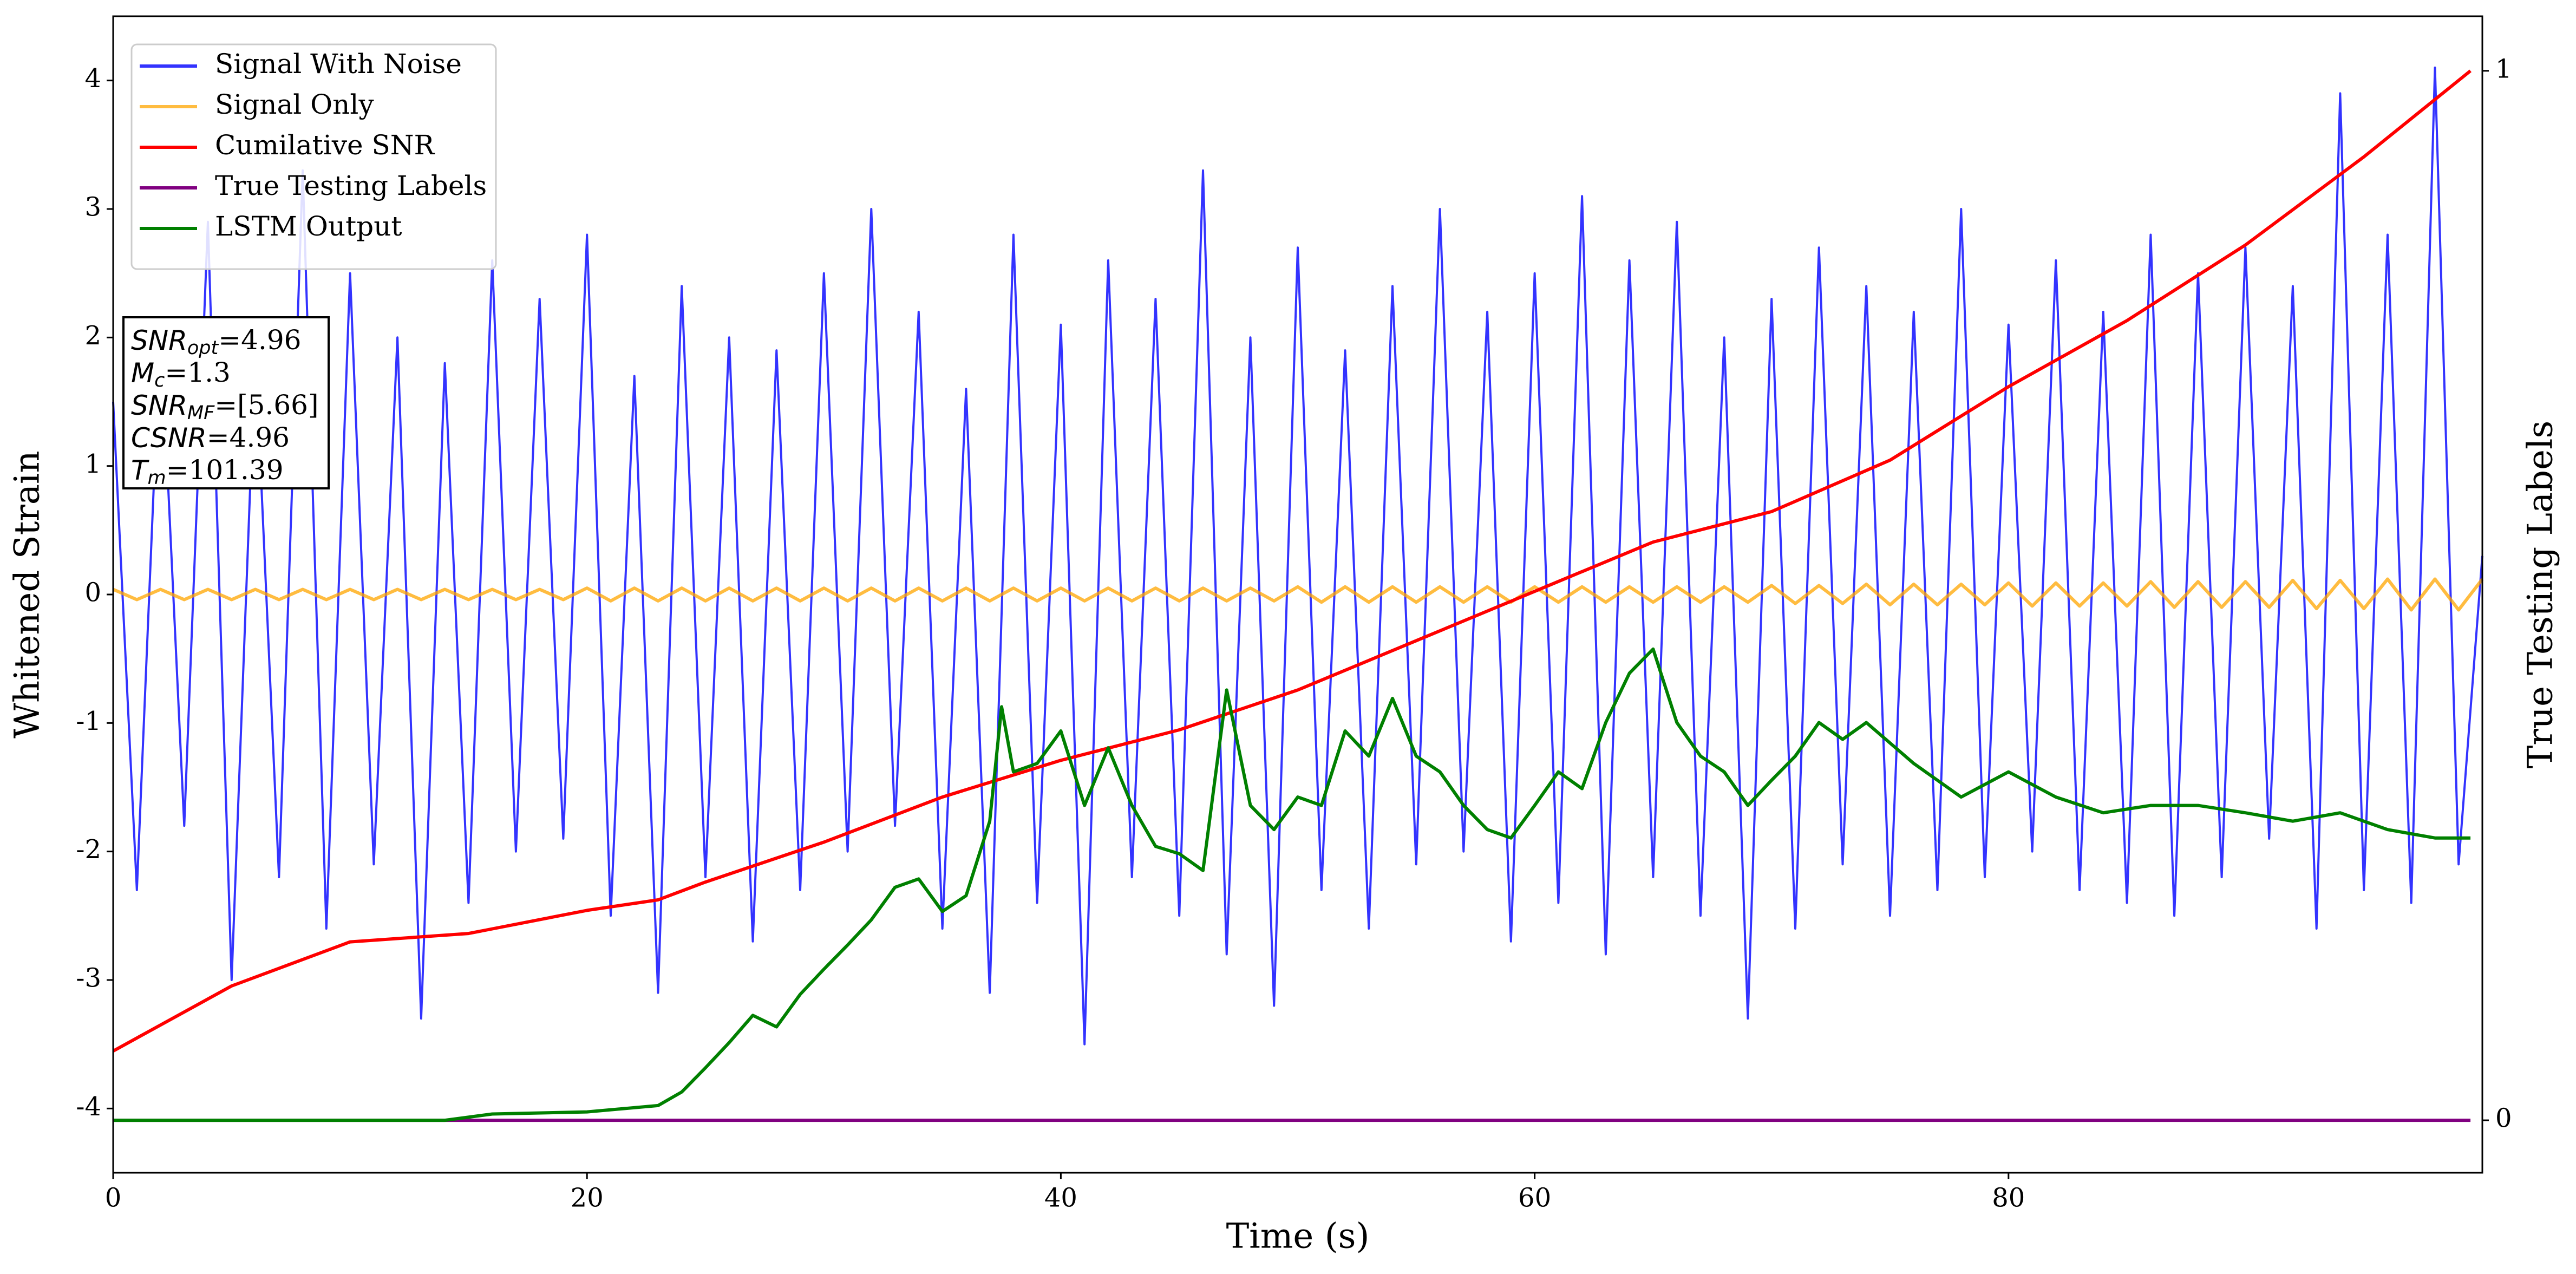  I want to click on legend-label: Signal Only, so click(294, 104).